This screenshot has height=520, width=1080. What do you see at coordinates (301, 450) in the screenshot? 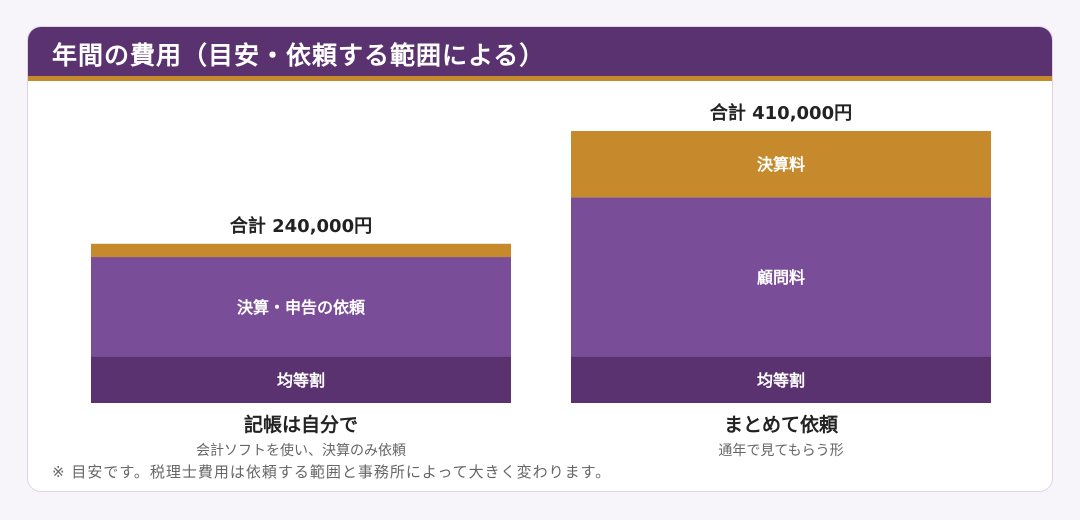
I see `category-sublabel-1: 会計ソフトを使い、決算のみ依頼` at bounding box center [301, 450].